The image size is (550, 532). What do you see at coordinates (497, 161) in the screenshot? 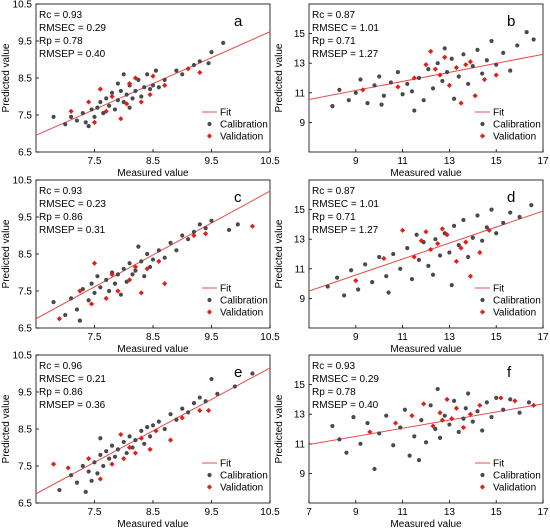
I see `x-tick-label: 15` at bounding box center [497, 161].